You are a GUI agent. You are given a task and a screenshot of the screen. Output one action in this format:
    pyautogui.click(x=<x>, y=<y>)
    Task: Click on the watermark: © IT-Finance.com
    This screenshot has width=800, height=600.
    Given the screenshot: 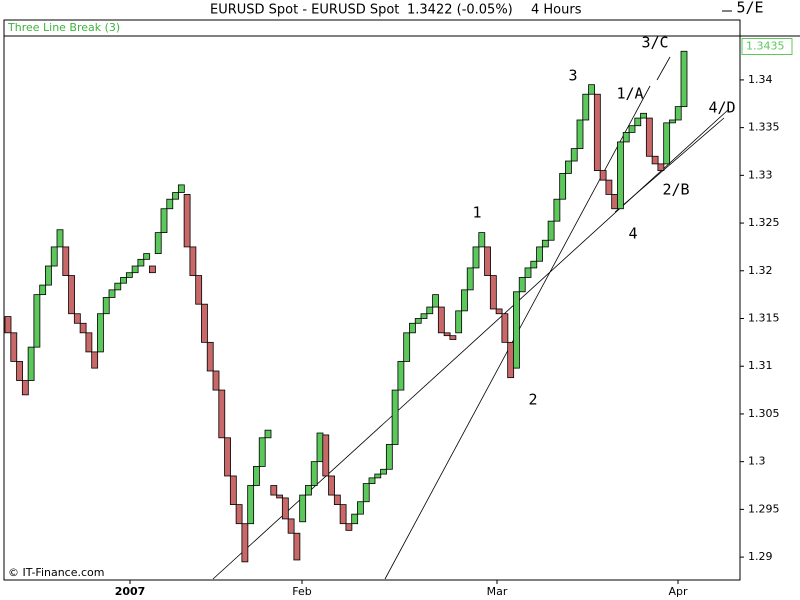 What is the action you would take?
    pyautogui.click(x=56, y=572)
    